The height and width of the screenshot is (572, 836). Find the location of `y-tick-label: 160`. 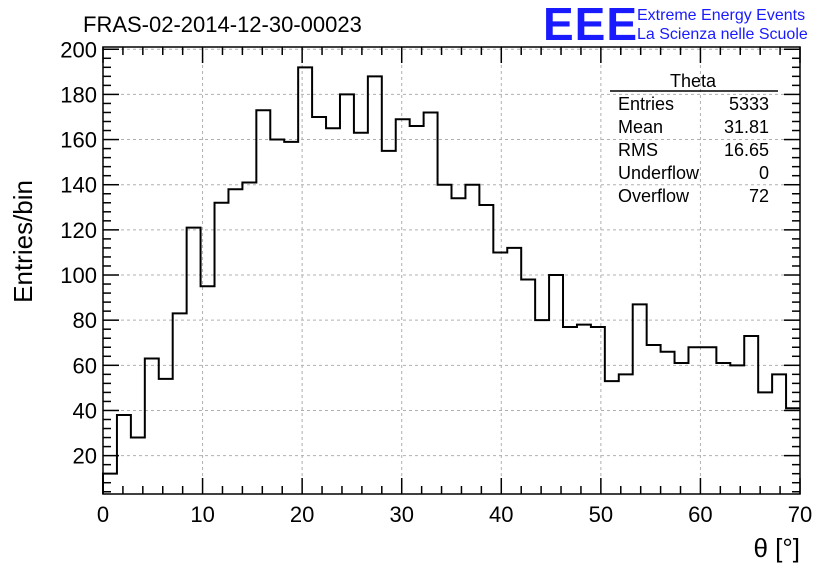

y-tick-label: 160 is located at coordinates (78, 140).